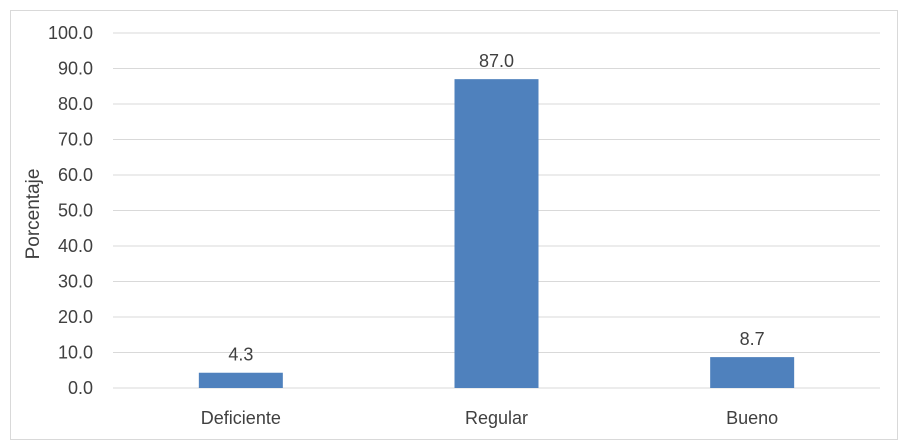 The height and width of the screenshot is (440, 904). What do you see at coordinates (75, 211) in the screenshot?
I see `y-tick-label: 50.0` at bounding box center [75, 211].